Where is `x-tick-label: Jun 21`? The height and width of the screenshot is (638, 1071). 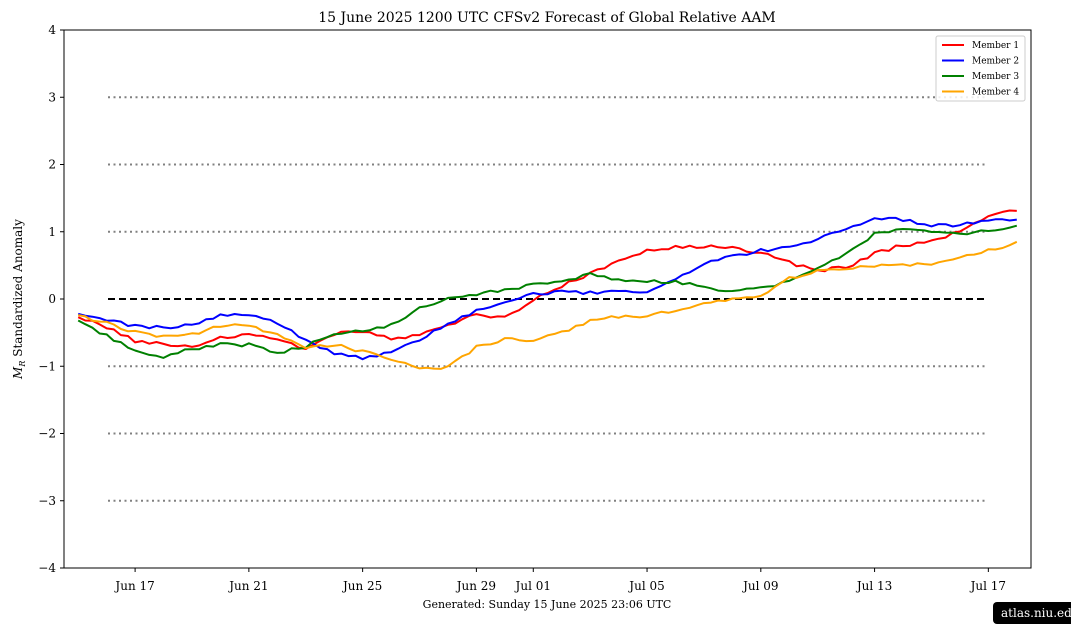 x-tick-label: Jun 21 is located at coordinates (247, 586).